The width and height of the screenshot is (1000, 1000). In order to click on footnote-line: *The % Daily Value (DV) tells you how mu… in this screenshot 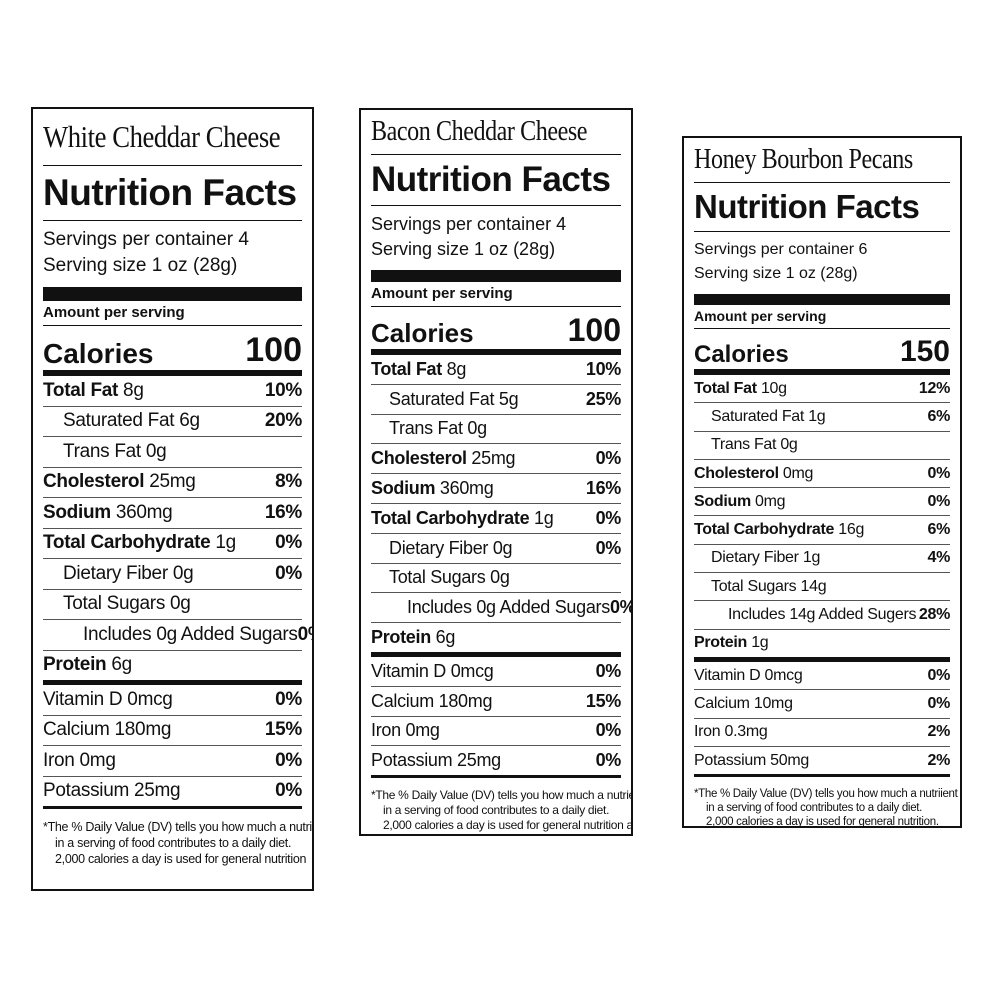, I will do `click(502, 795)`.